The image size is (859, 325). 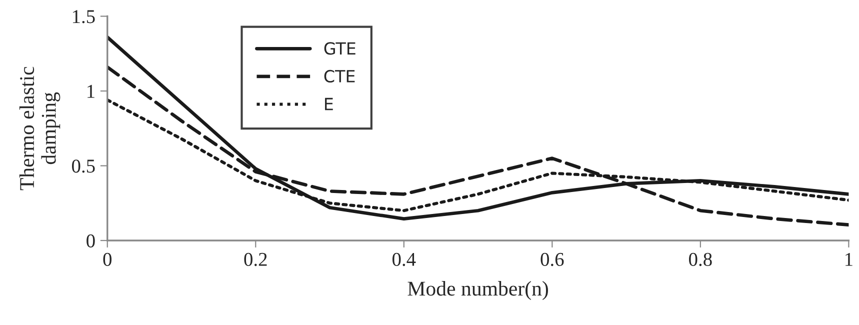 What do you see at coordinates (39, 128) in the screenshot?
I see `y-axis-title: Thermo elastic damping` at bounding box center [39, 128].